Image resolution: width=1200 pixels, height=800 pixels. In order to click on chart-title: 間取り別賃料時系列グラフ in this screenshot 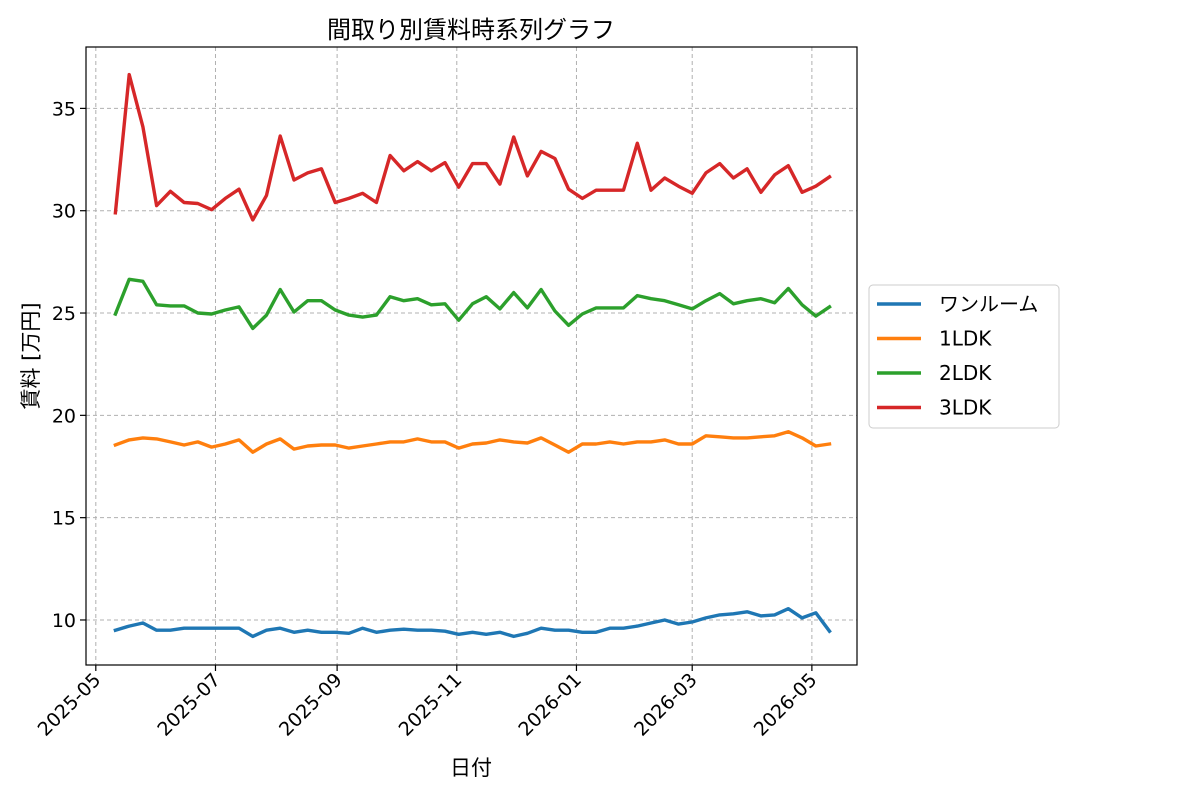, I will do `click(471, 30)`.